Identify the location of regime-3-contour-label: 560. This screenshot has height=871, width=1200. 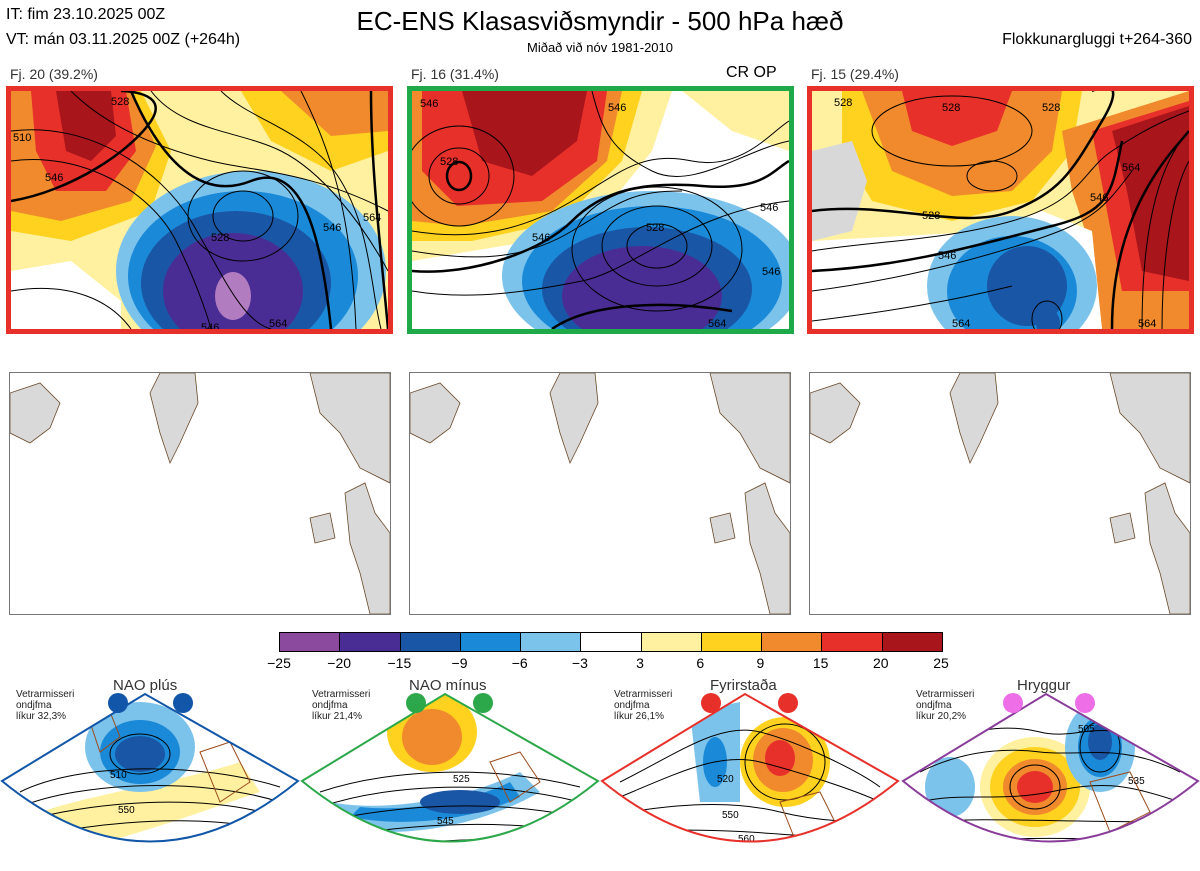
(746, 839).